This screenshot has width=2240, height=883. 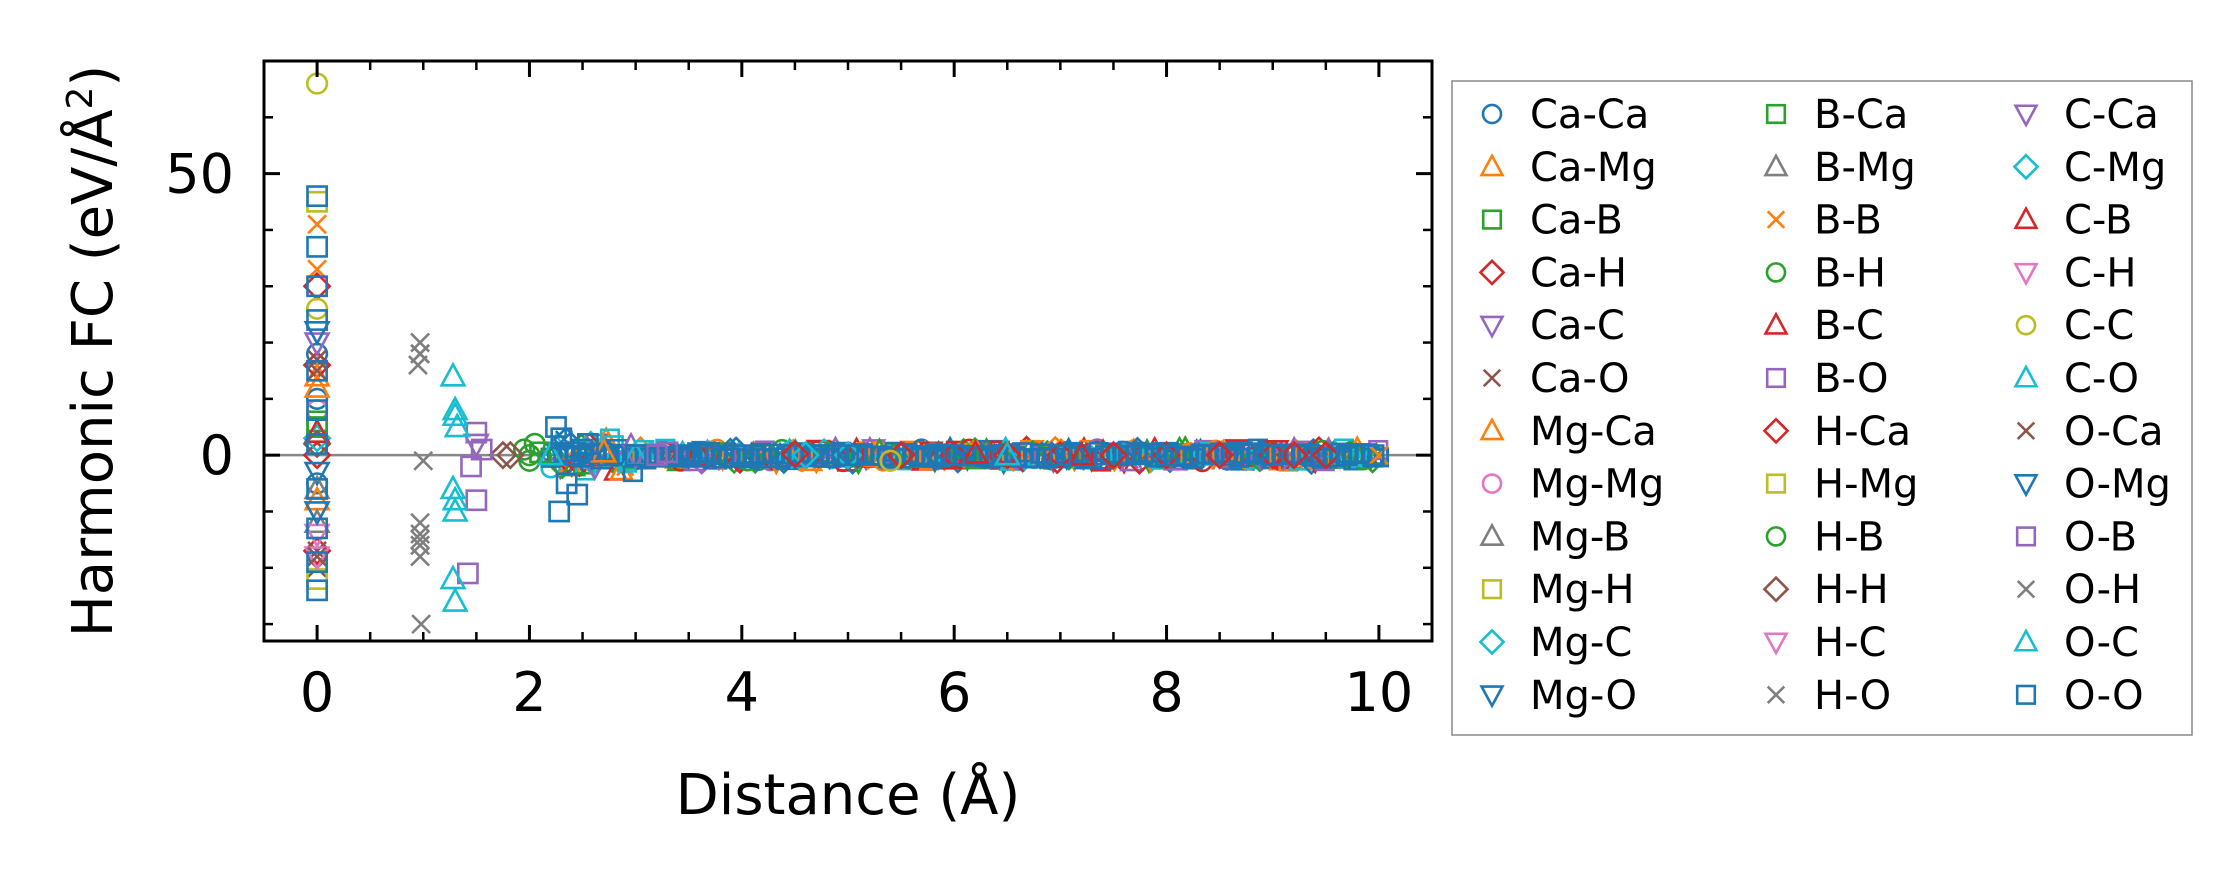 I want to click on legend-label: O-Ca, so click(x=2113, y=432).